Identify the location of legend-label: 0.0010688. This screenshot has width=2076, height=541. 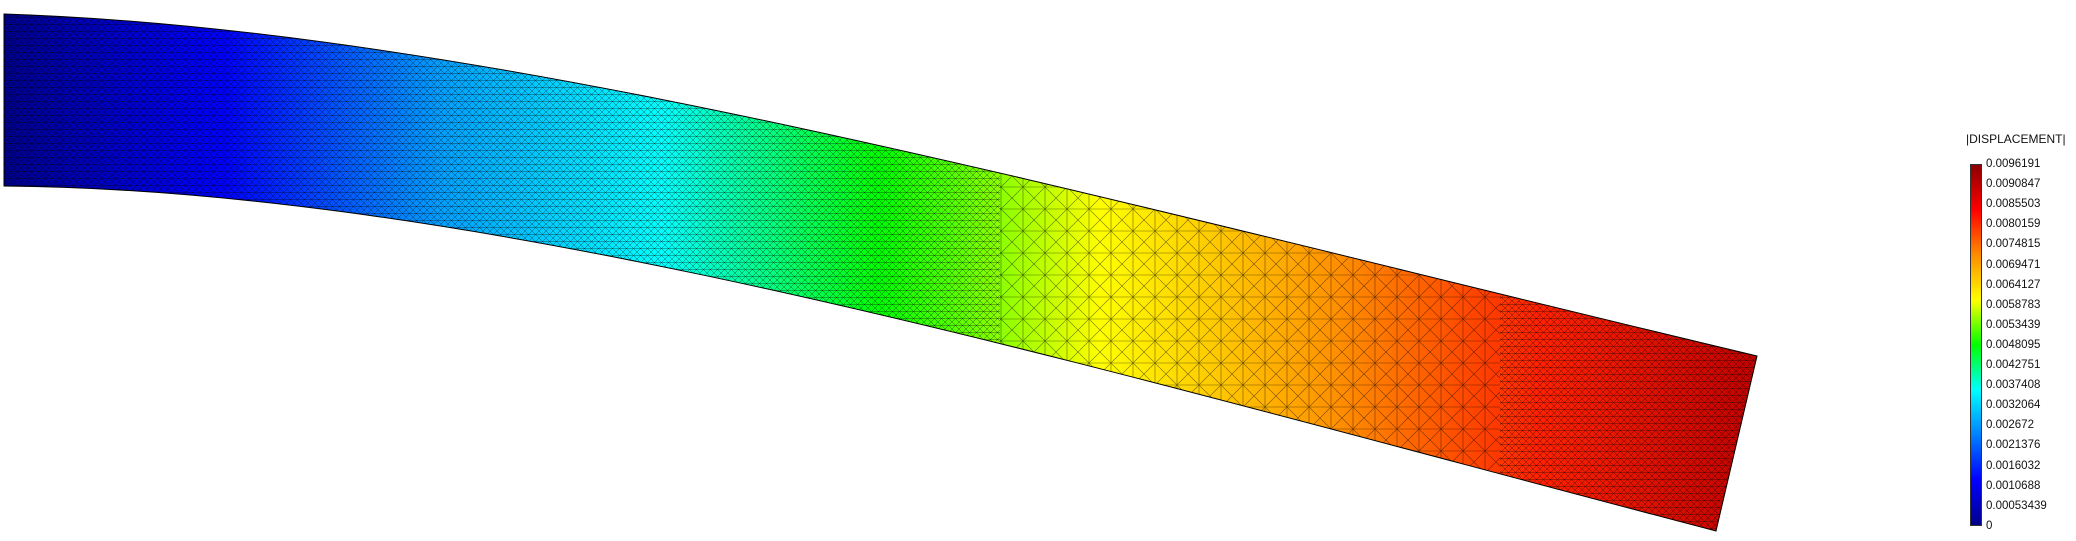
(2013, 485).